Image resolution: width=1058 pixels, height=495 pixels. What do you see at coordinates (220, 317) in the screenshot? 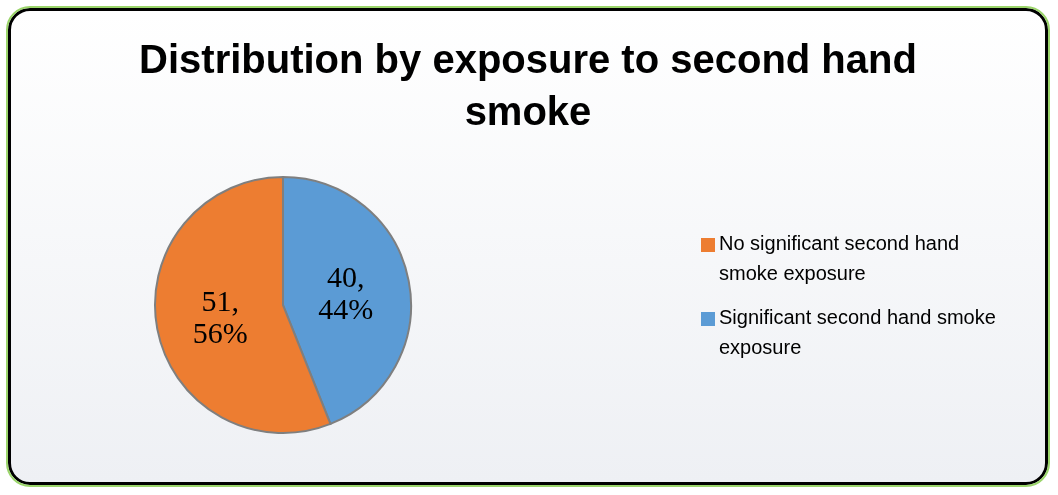
I see `data-label: 51, 56%` at bounding box center [220, 317].